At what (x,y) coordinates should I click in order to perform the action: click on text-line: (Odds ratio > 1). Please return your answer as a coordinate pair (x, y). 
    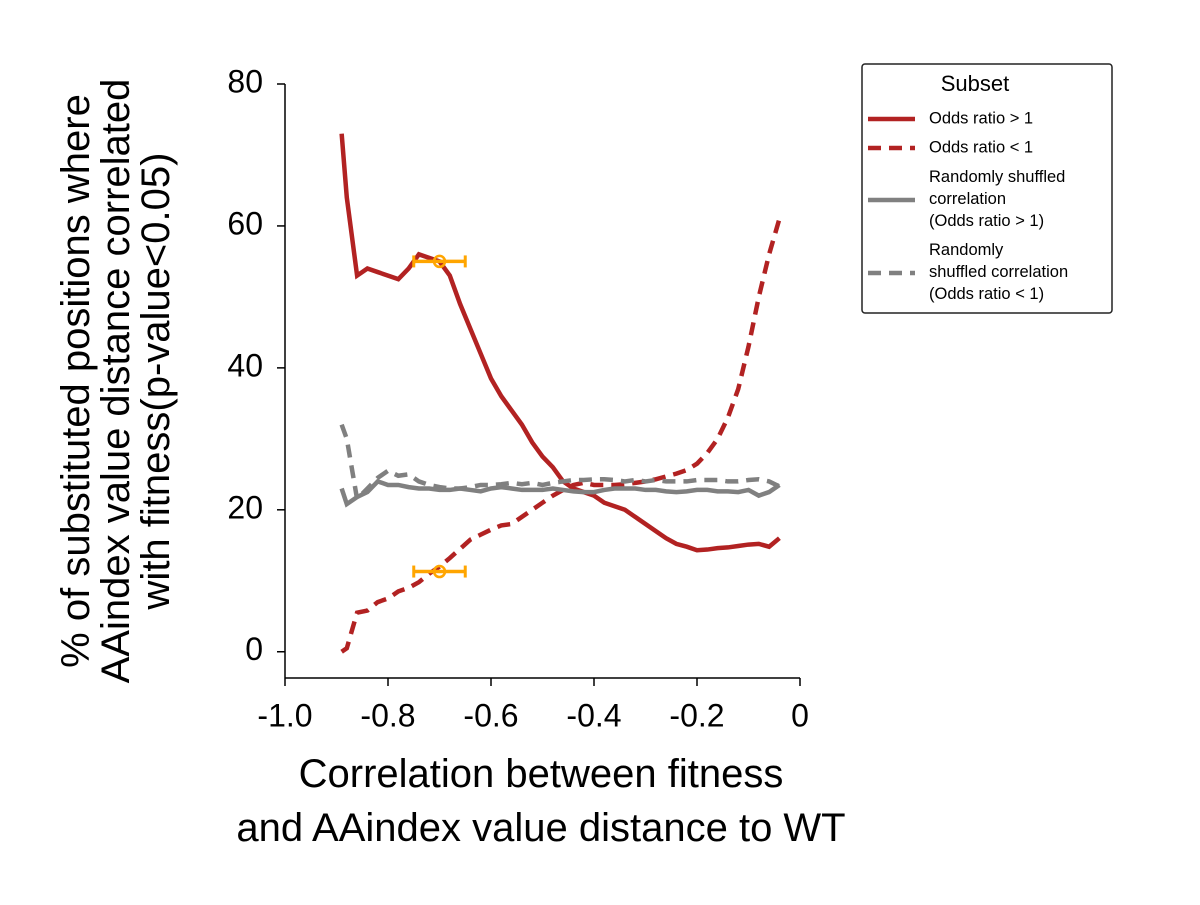
    Looking at the image, I should click on (986, 221).